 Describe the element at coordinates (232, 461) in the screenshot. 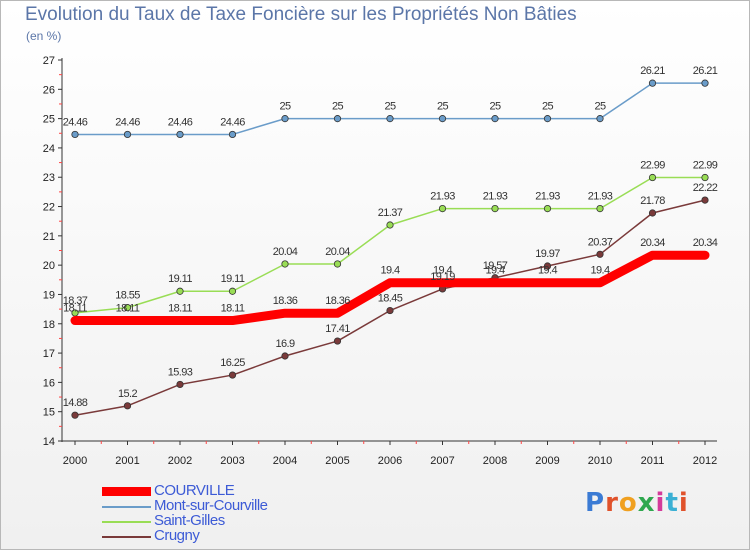

I see `x-tick-label: 2003` at that location.